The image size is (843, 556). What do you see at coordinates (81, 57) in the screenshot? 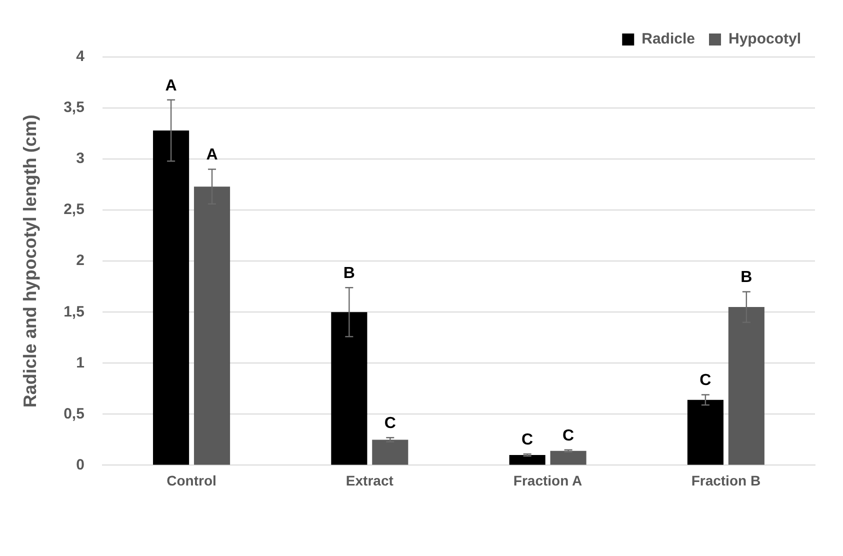
I see `y-tick-label: 4` at bounding box center [81, 57].